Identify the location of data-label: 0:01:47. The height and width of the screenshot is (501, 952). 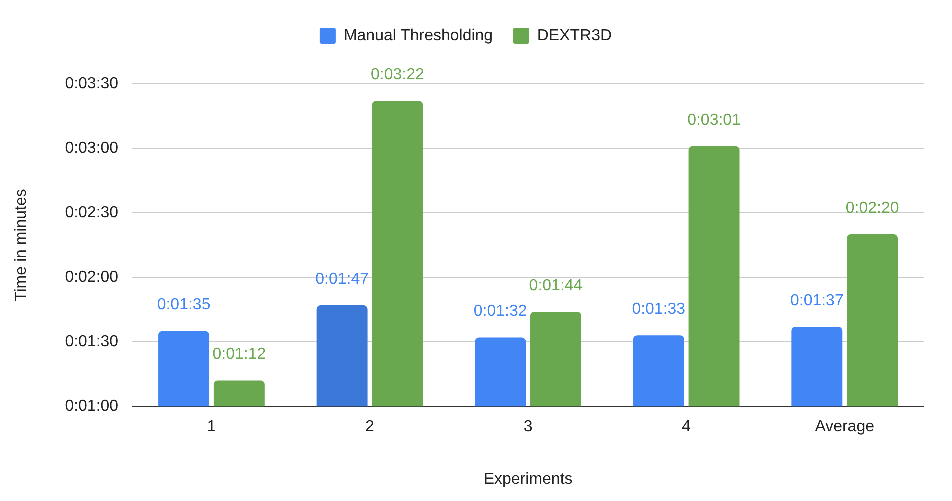
(343, 279).